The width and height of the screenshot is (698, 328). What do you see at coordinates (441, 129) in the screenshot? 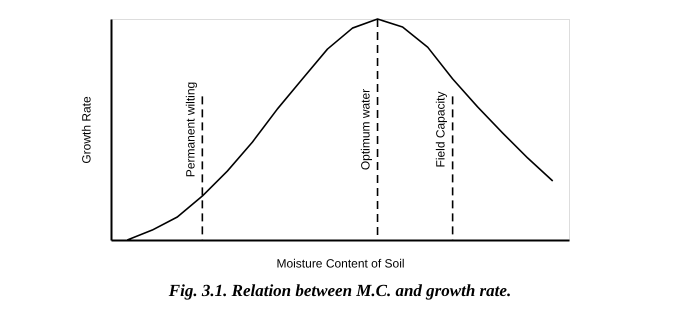
I see `annotation: Field Capacity` at bounding box center [441, 129].